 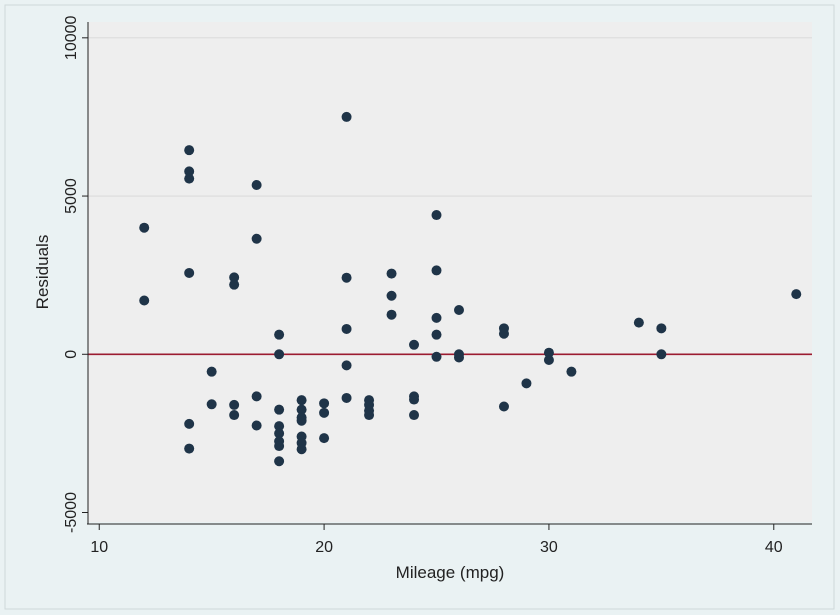 What do you see at coordinates (71, 512) in the screenshot?
I see `y-tick-label: -5000` at bounding box center [71, 512].